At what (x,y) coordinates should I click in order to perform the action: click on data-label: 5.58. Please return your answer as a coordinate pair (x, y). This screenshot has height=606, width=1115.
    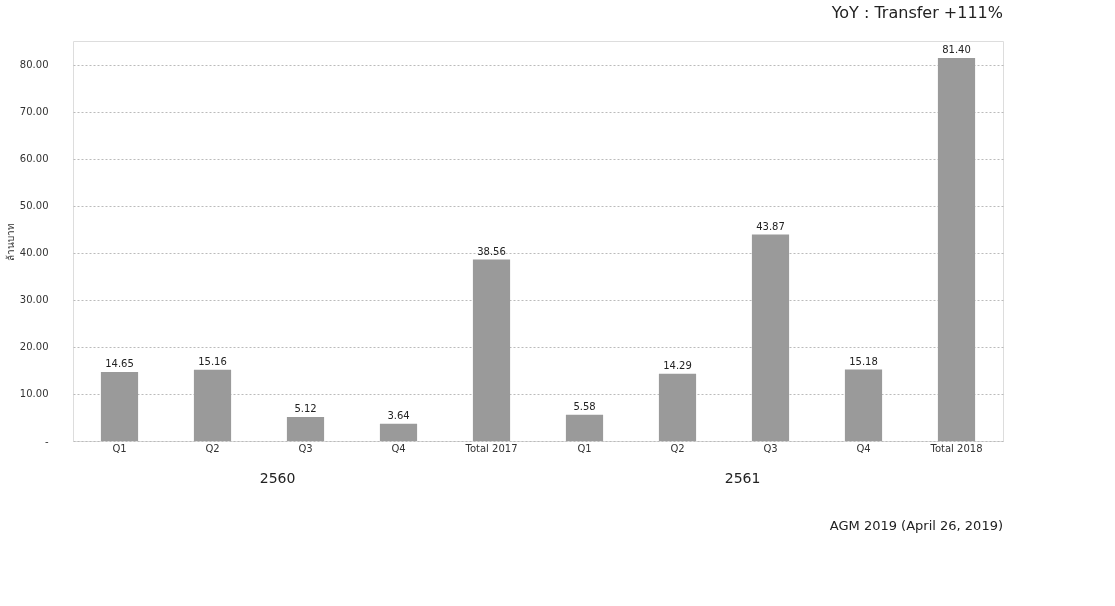
    Looking at the image, I should click on (584, 406).